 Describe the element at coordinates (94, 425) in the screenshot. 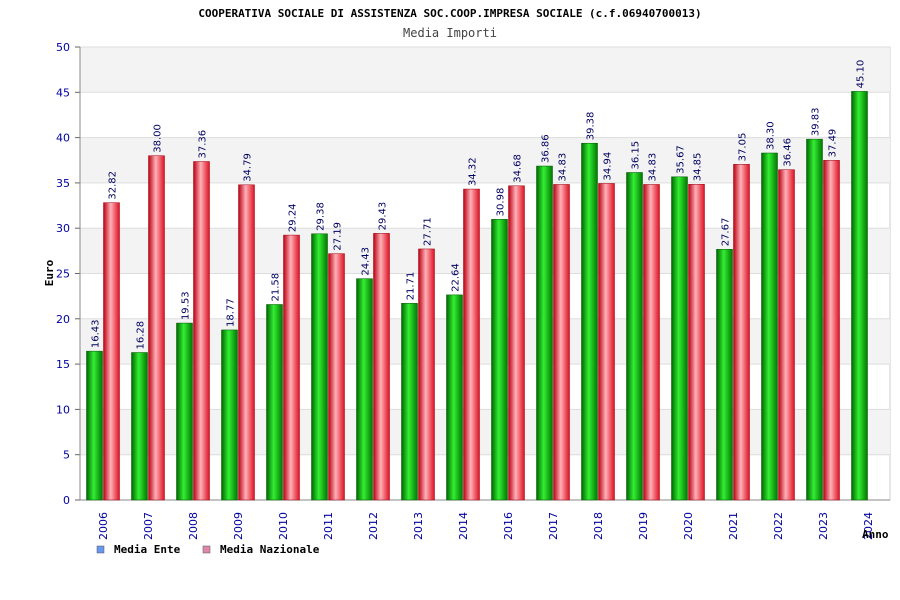

I see `bar-media-ente-2006` at that location.